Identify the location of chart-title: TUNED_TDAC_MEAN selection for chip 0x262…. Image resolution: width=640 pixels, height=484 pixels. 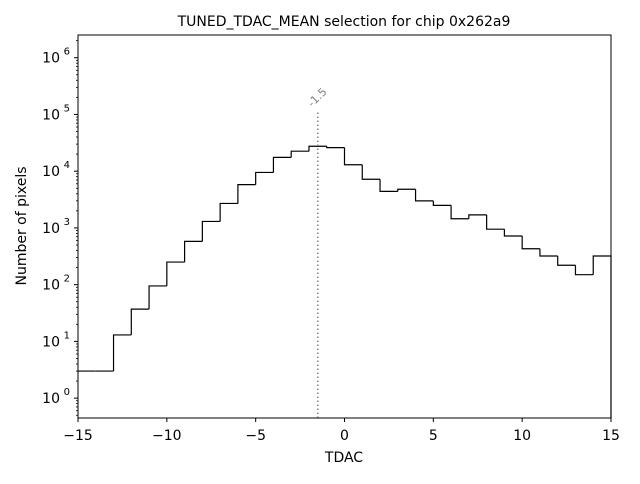
(344, 22).